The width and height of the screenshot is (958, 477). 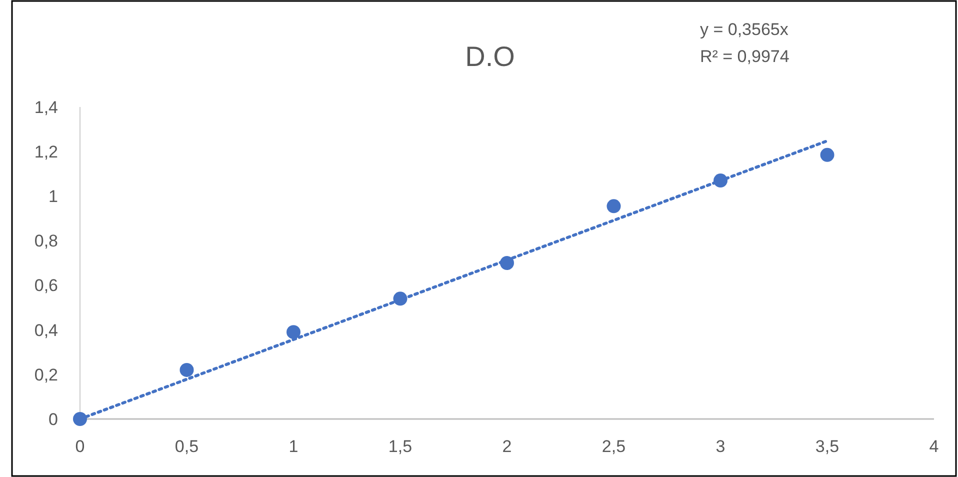 What do you see at coordinates (745, 56) in the screenshot?
I see `text: R² = 0,9974` at bounding box center [745, 56].